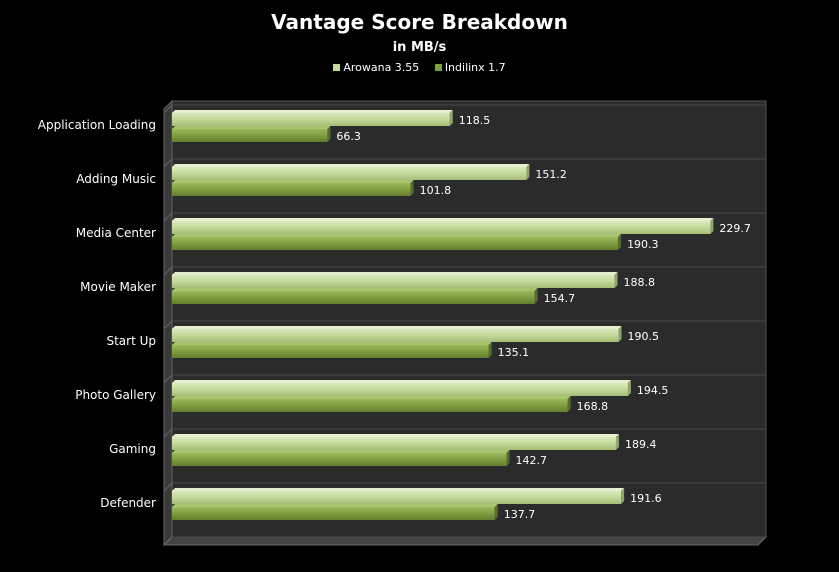 The height and width of the screenshot is (572, 839). Describe the element at coordinates (475, 120) in the screenshot. I see `data-label: 118.5` at that location.